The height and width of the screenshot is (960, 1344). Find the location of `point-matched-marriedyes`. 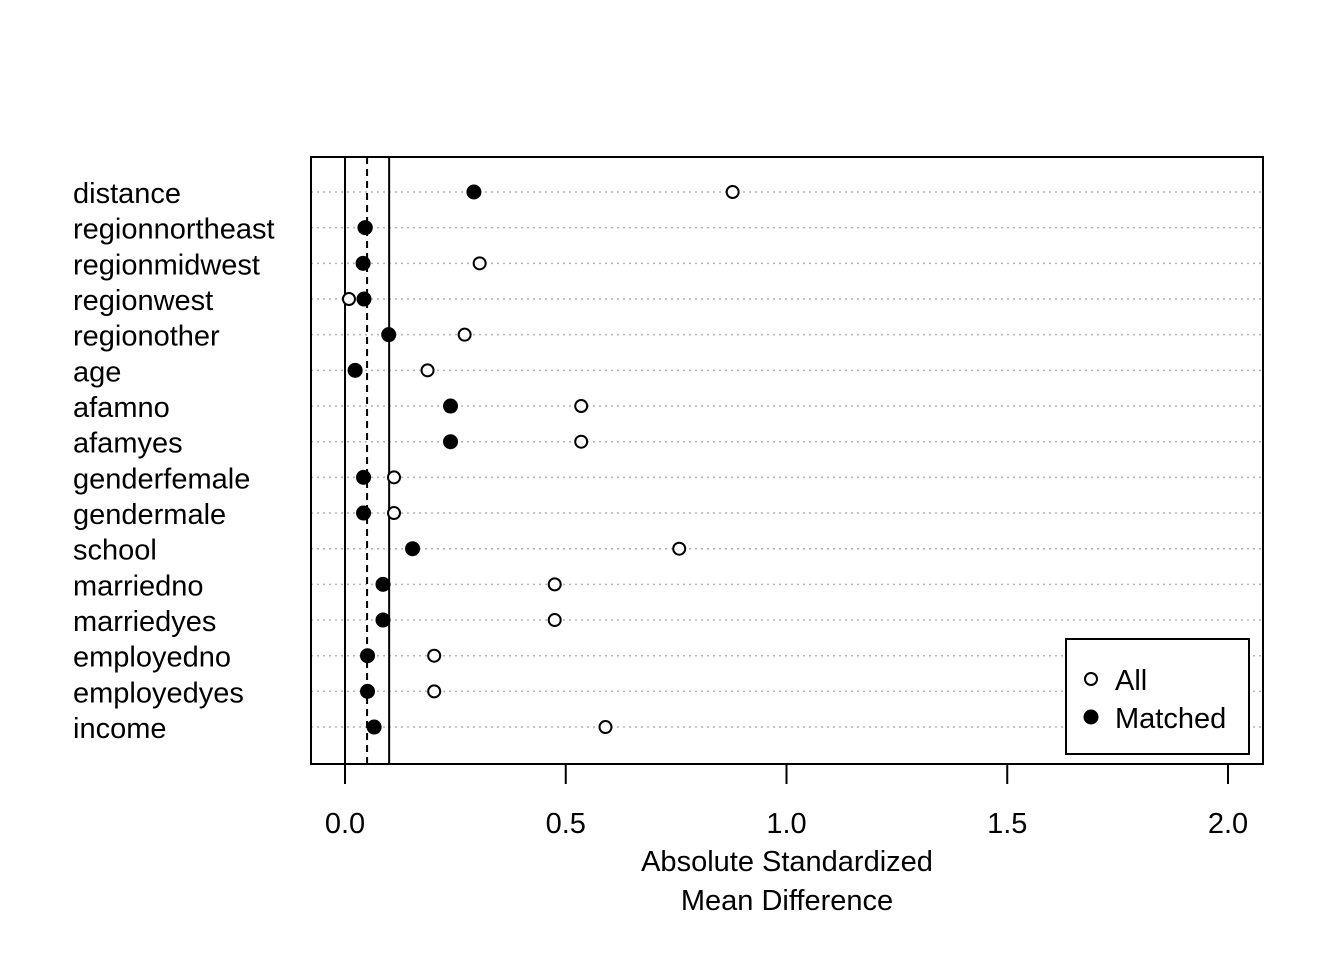

point-matched-marriedyes is located at coordinates (383, 620).